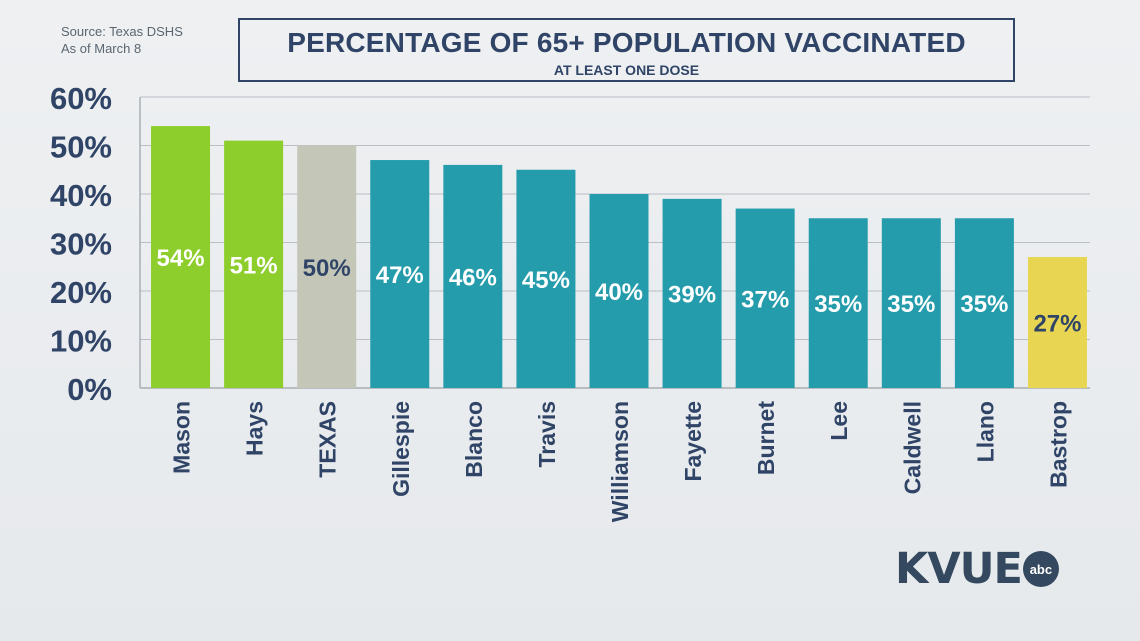  What do you see at coordinates (401, 449) in the screenshot?
I see `x-category-label: Gillespie` at bounding box center [401, 449].